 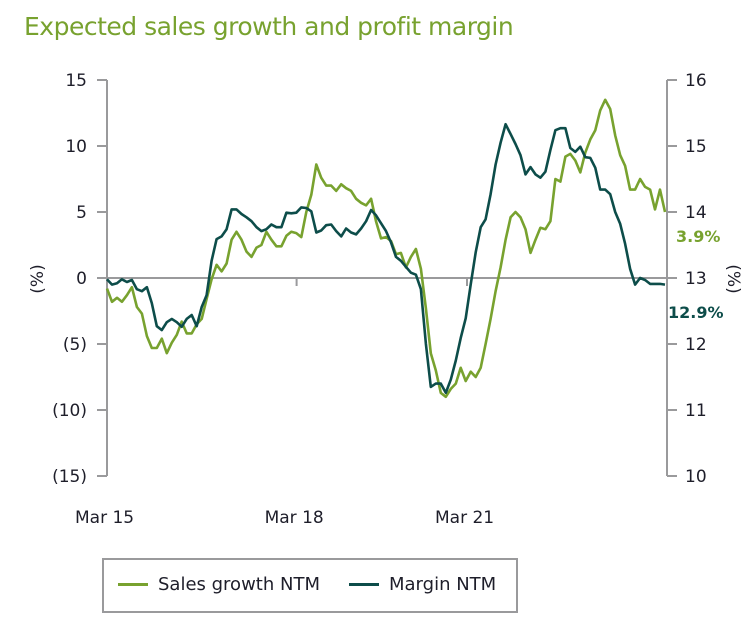 What do you see at coordinates (76, 81) in the screenshot?
I see `left-tick-label: 15` at bounding box center [76, 81].